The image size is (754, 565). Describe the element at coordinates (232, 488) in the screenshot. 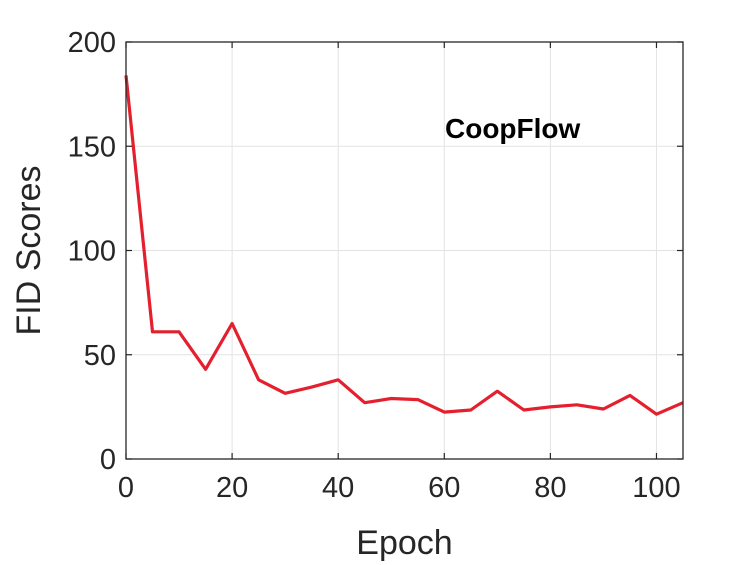

I see `x-tick-label: 20` at that location.